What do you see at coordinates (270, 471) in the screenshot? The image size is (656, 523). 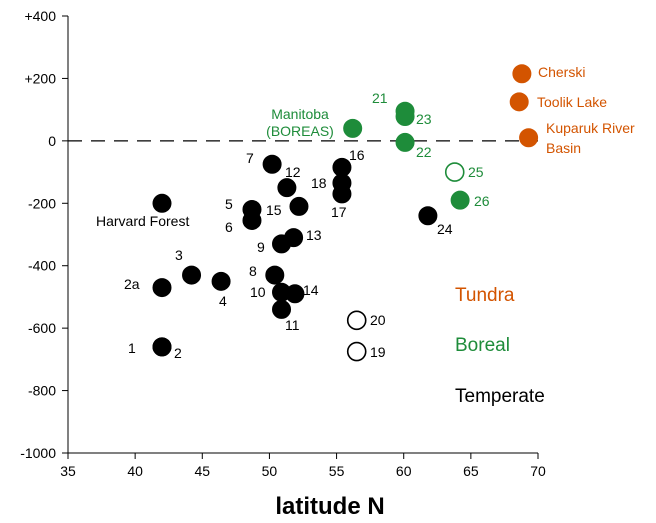 I see `x-tick-label: 50` at bounding box center [270, 471].